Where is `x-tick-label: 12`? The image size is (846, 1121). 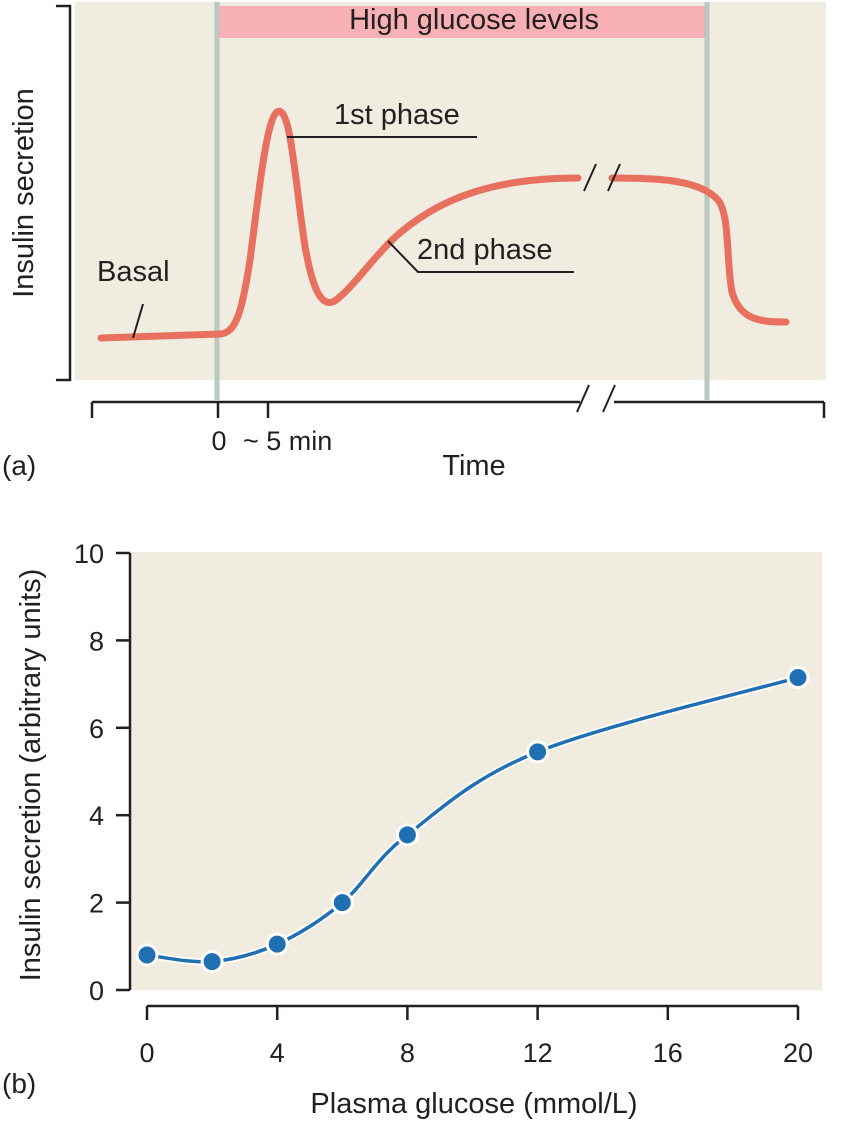 x-tick-label: 12 is located at coordinates (538, 1053).